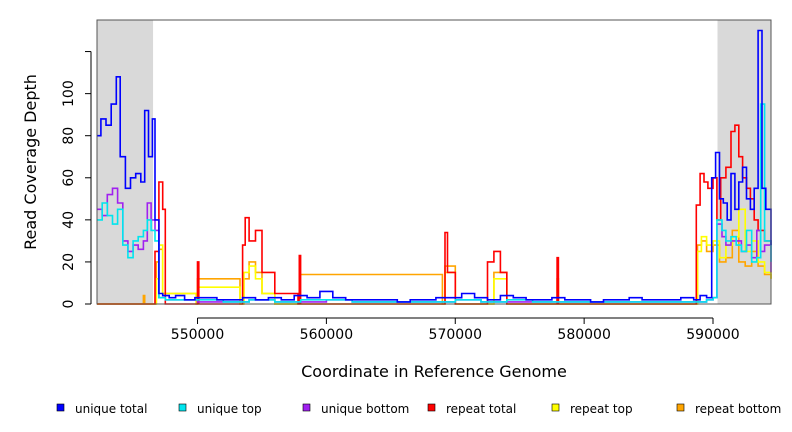 This screenshot has height=432, width=792. Describe the element at coordinates (365, 409) in the screenshot. I see `legend-label: unique bottom` at that location.